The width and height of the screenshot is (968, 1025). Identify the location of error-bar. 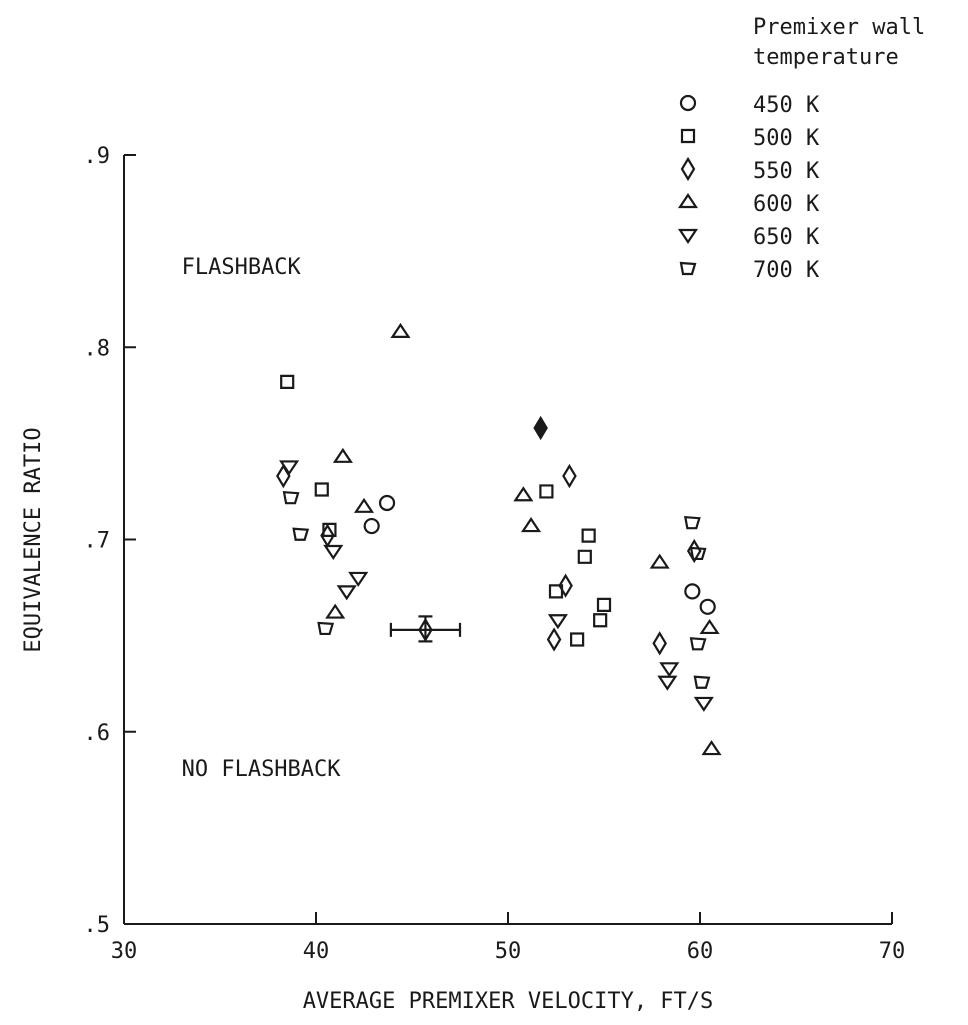
(425, 629).